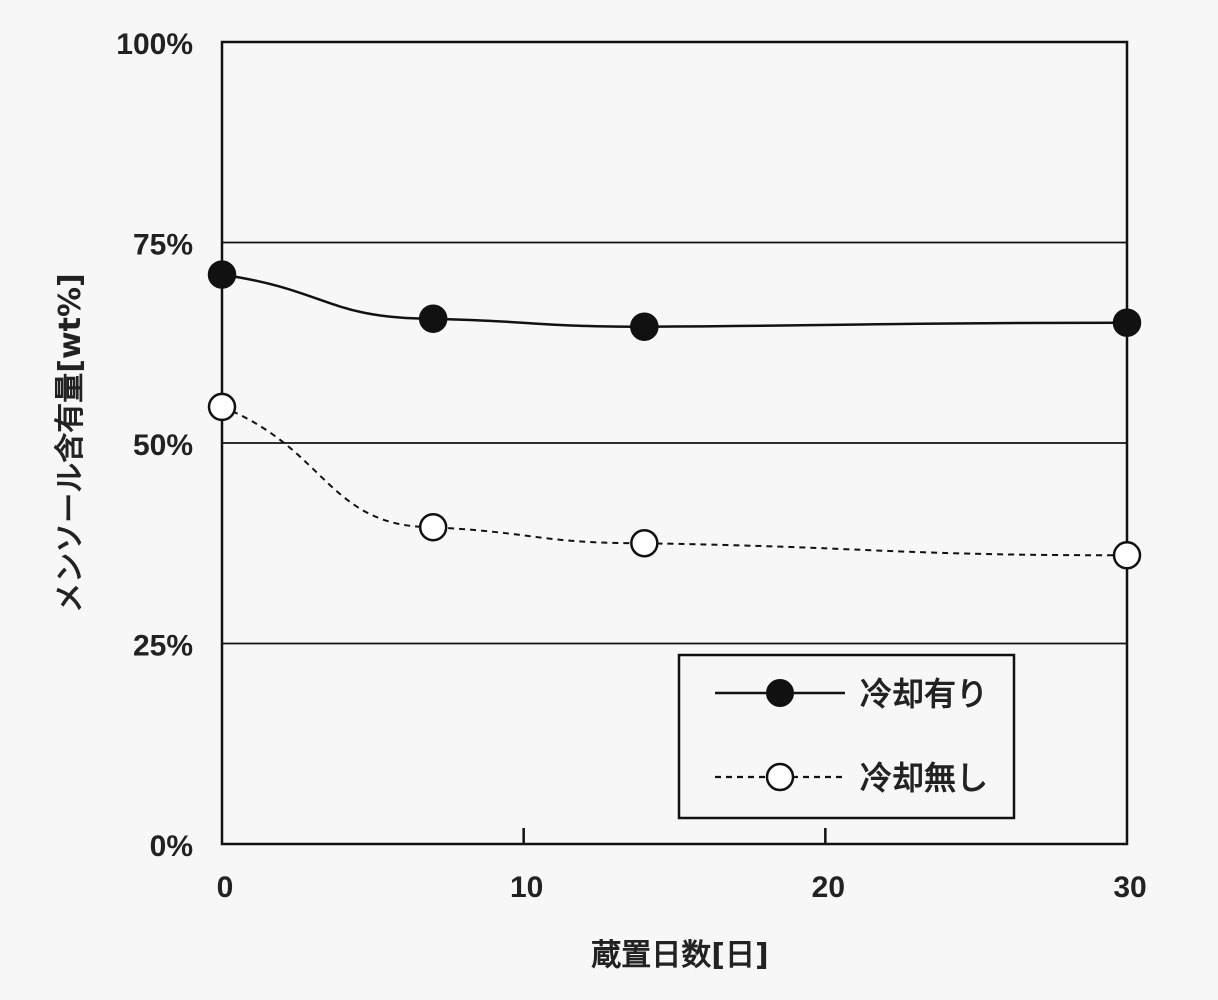  Describe the element at coordinates (1129, 887) in the screenshot. I see `x-tick-label-30: 30` at that location.